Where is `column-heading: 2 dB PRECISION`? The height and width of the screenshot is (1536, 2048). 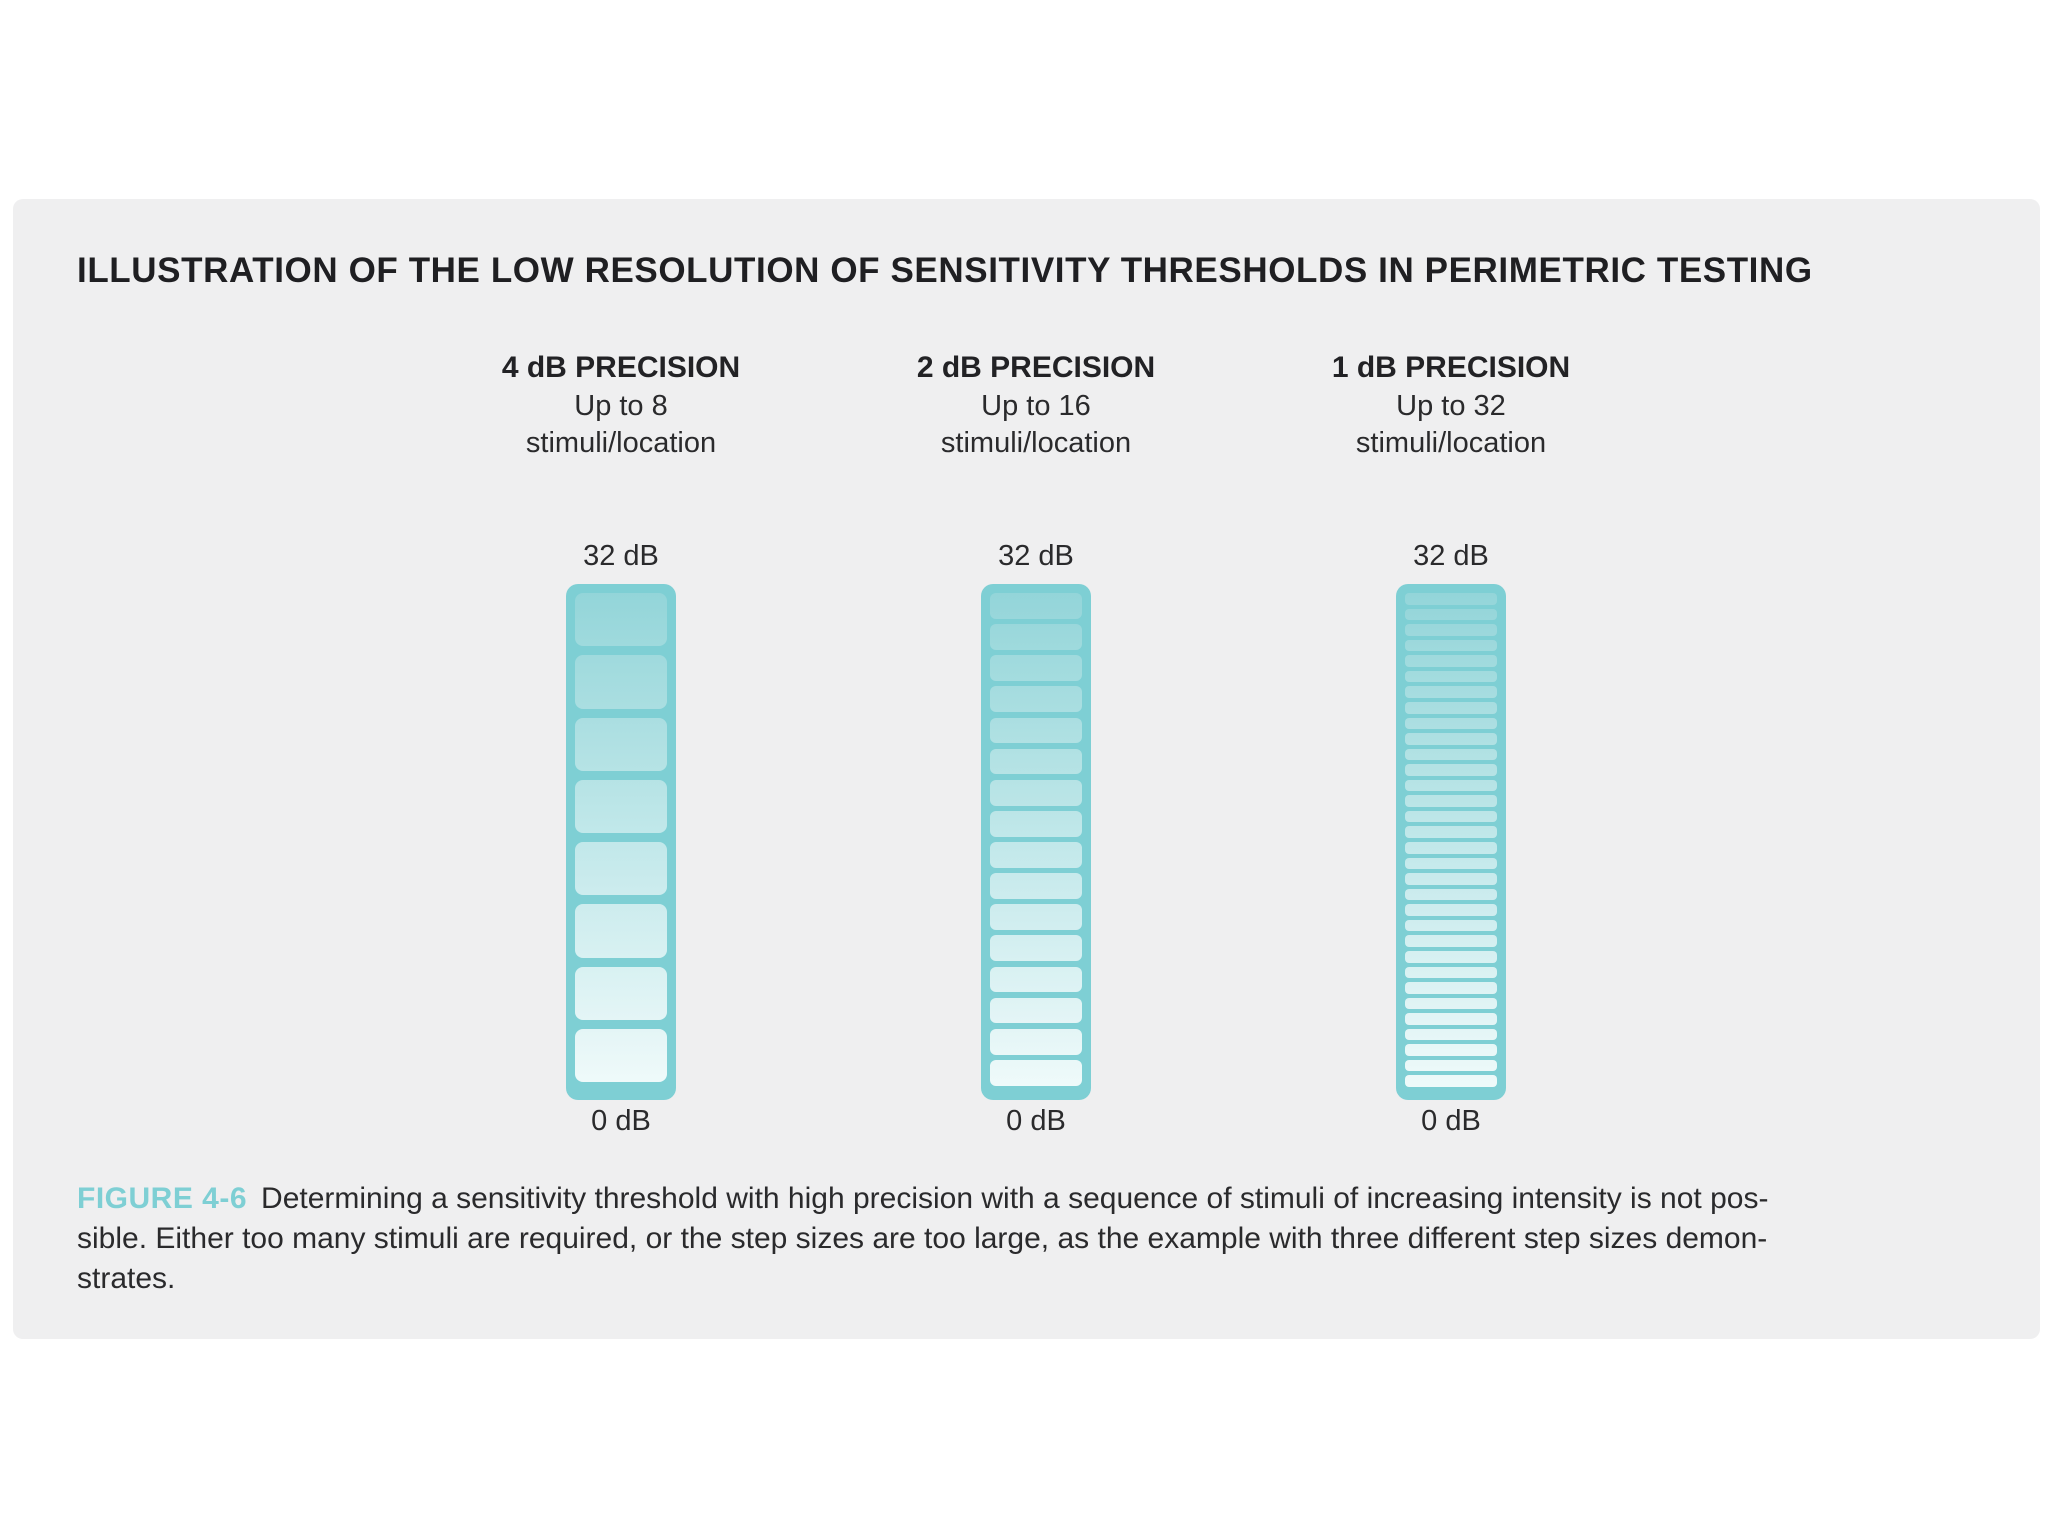
column-heading: 2 dB PRECISION is located at coordinates (1036, 367).